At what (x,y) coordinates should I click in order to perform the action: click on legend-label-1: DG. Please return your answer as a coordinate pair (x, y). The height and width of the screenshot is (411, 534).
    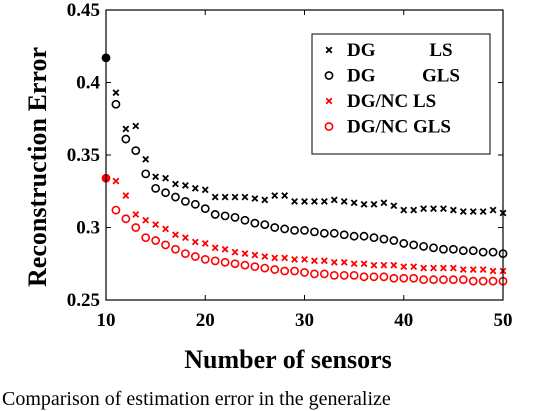
    Looking at the image, I should click on (361, 50).